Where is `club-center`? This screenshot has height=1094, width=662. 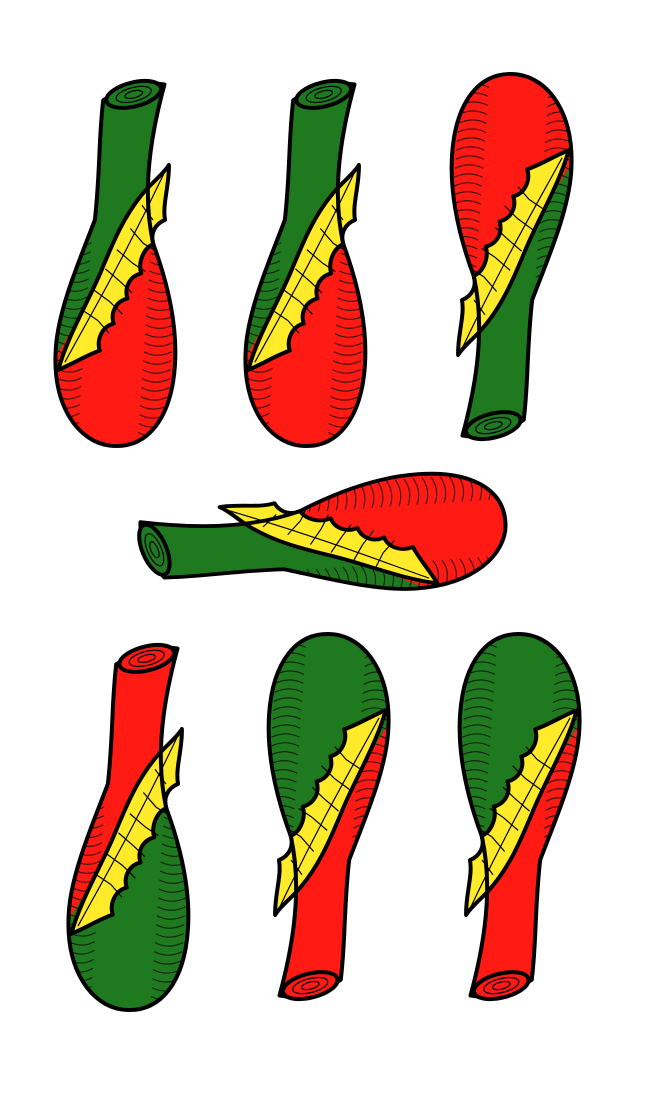
club-center is located at coordinates (323, 538).